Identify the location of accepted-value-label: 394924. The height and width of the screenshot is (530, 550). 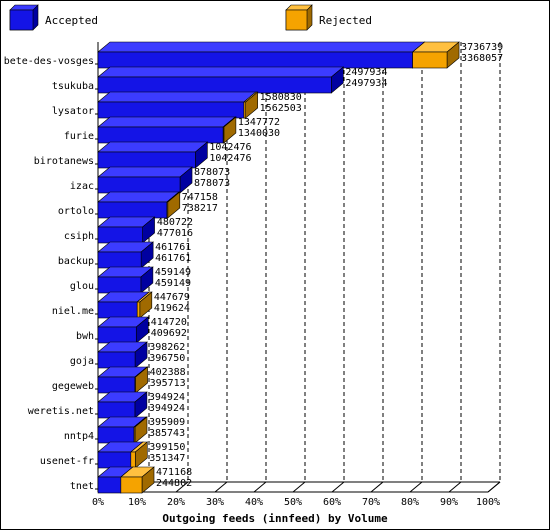
(167, 408).